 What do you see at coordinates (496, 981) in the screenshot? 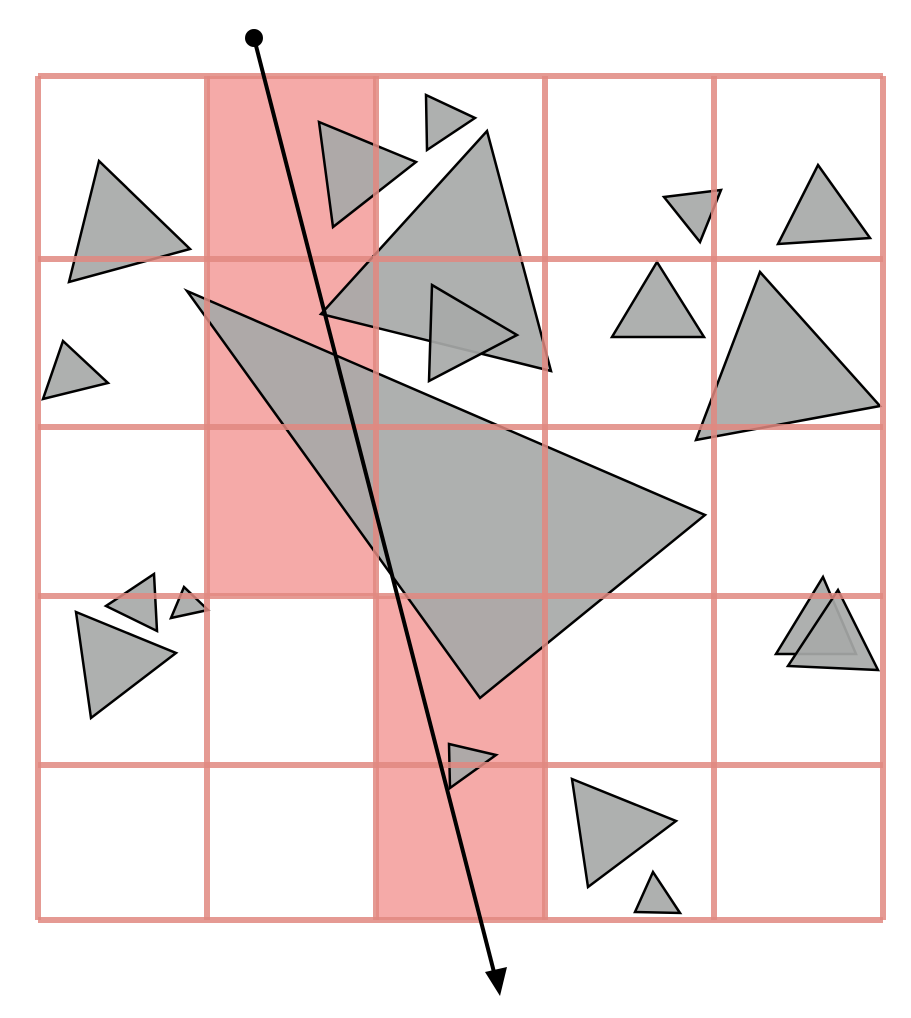
I see `ray-arrowhead` at bounding box center [496, 981].